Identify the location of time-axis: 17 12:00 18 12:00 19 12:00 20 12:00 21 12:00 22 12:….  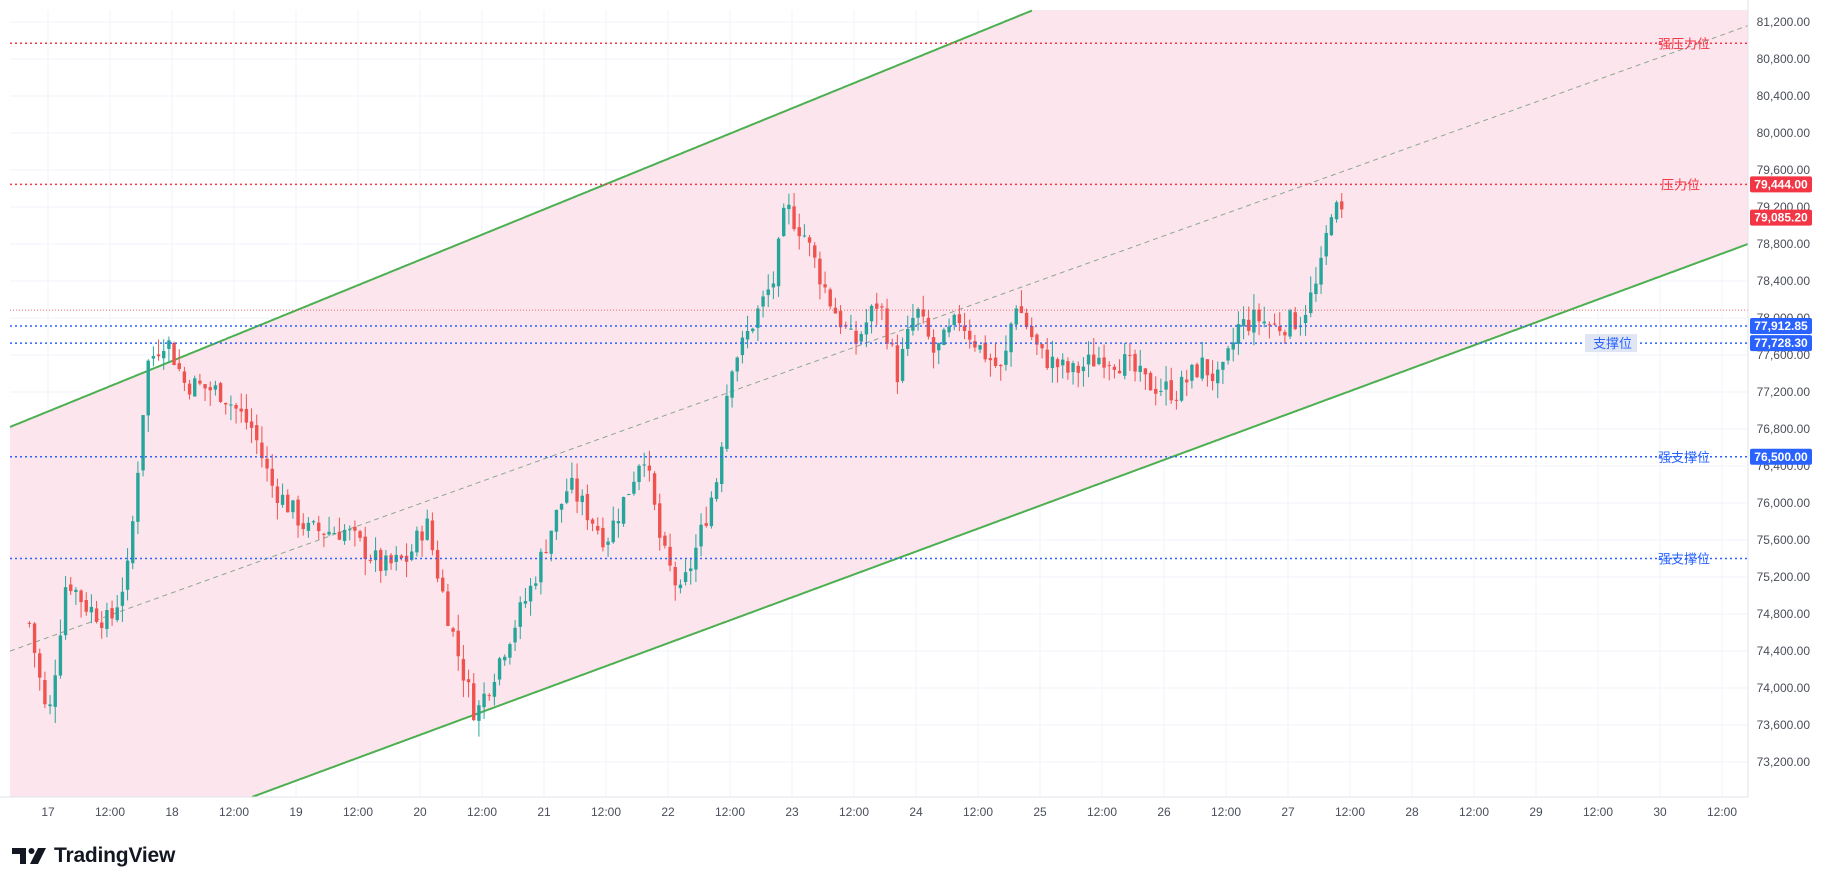
(874, 807).